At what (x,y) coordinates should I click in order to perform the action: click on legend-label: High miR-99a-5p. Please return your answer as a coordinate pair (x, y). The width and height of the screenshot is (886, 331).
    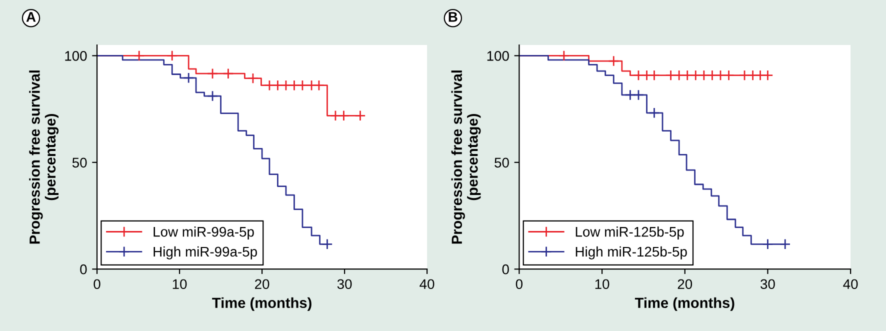
    Looking at the image, I should click on (205, 253).